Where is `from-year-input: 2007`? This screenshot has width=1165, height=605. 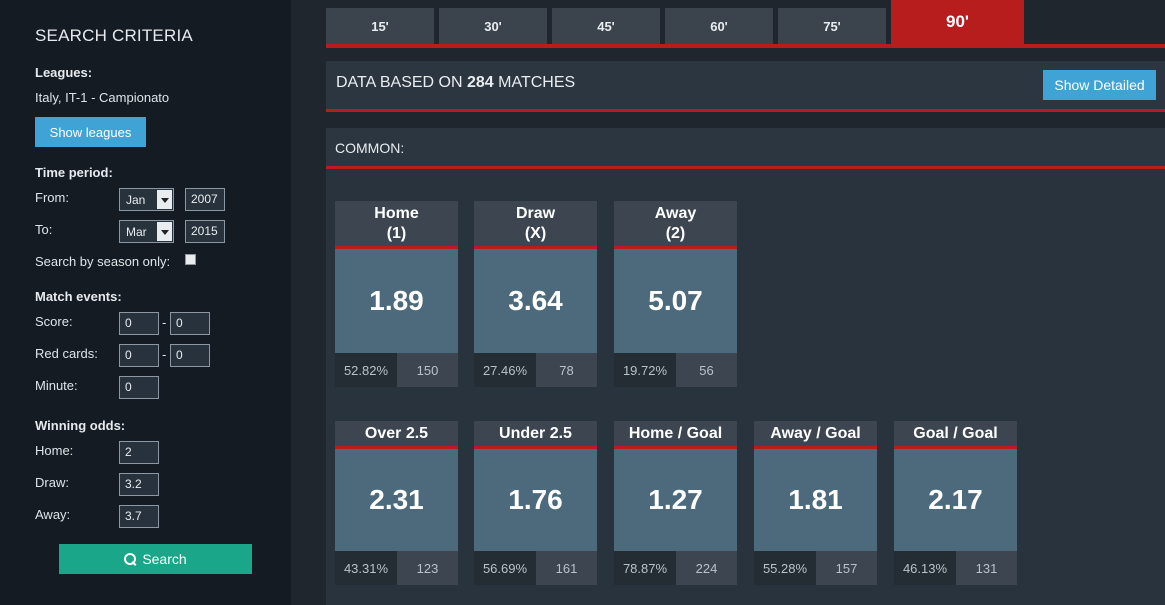 from-year-input: 2007 is located at coordinates (205, 199).